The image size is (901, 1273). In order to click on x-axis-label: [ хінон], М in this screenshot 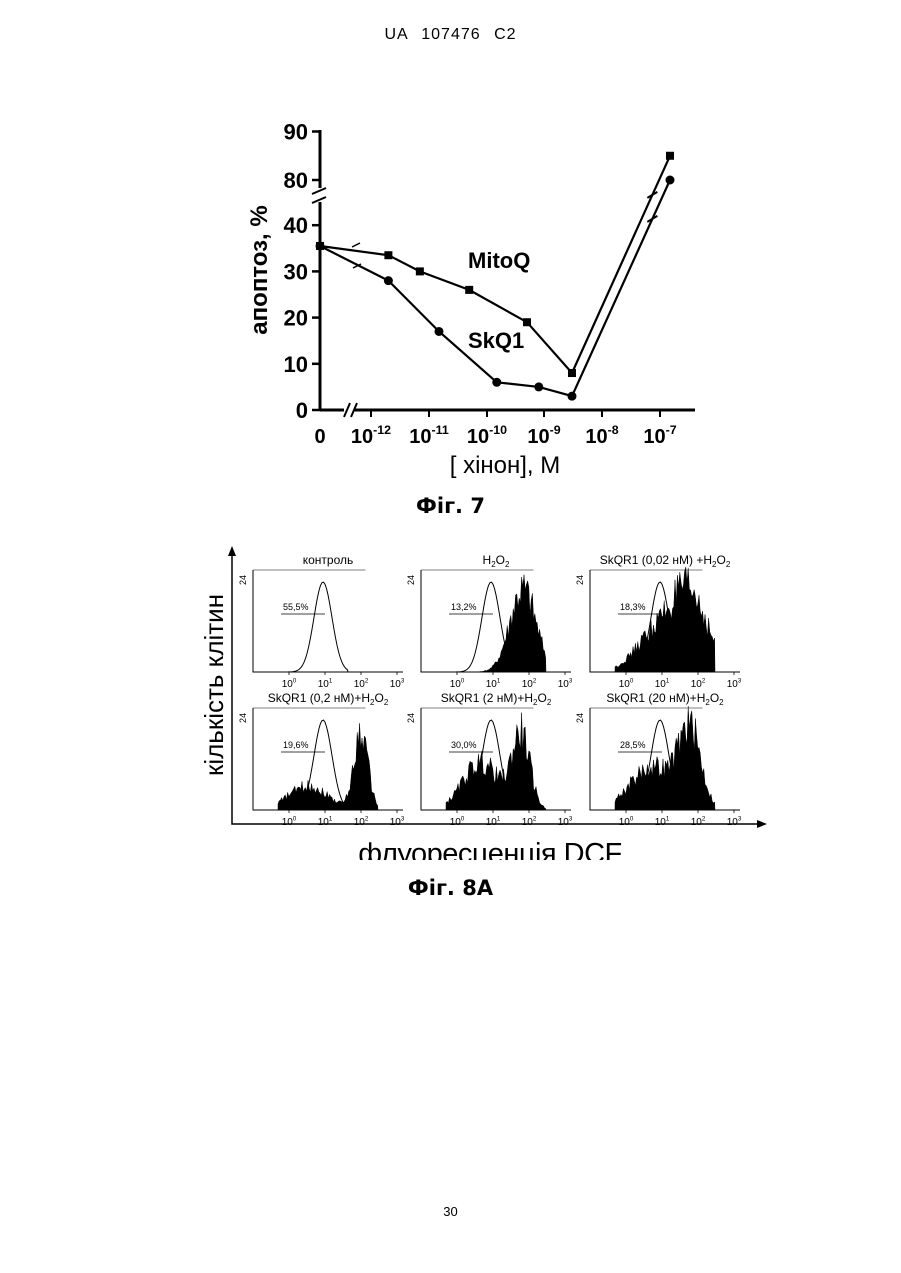, I will do `click(505, 465)`.